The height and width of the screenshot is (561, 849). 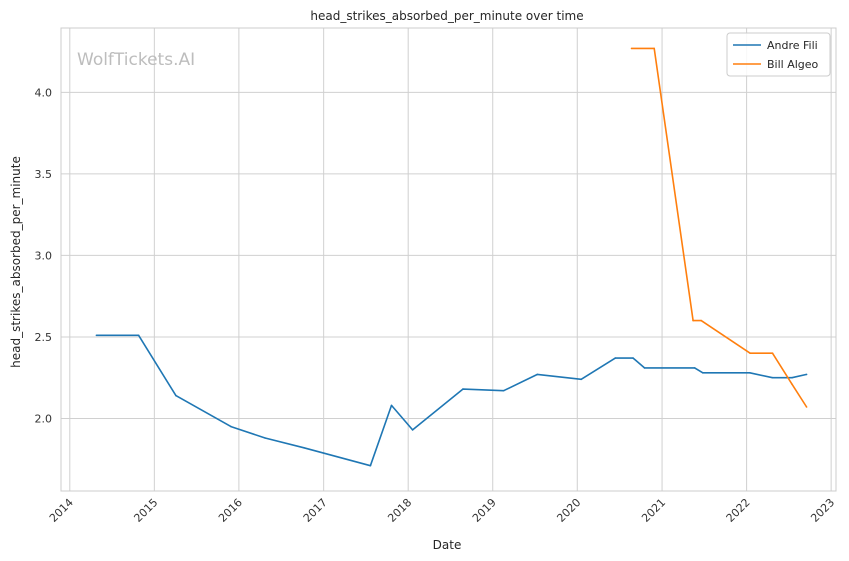 I want to click on x-axis-title: Date, so click(x=447, y=545).